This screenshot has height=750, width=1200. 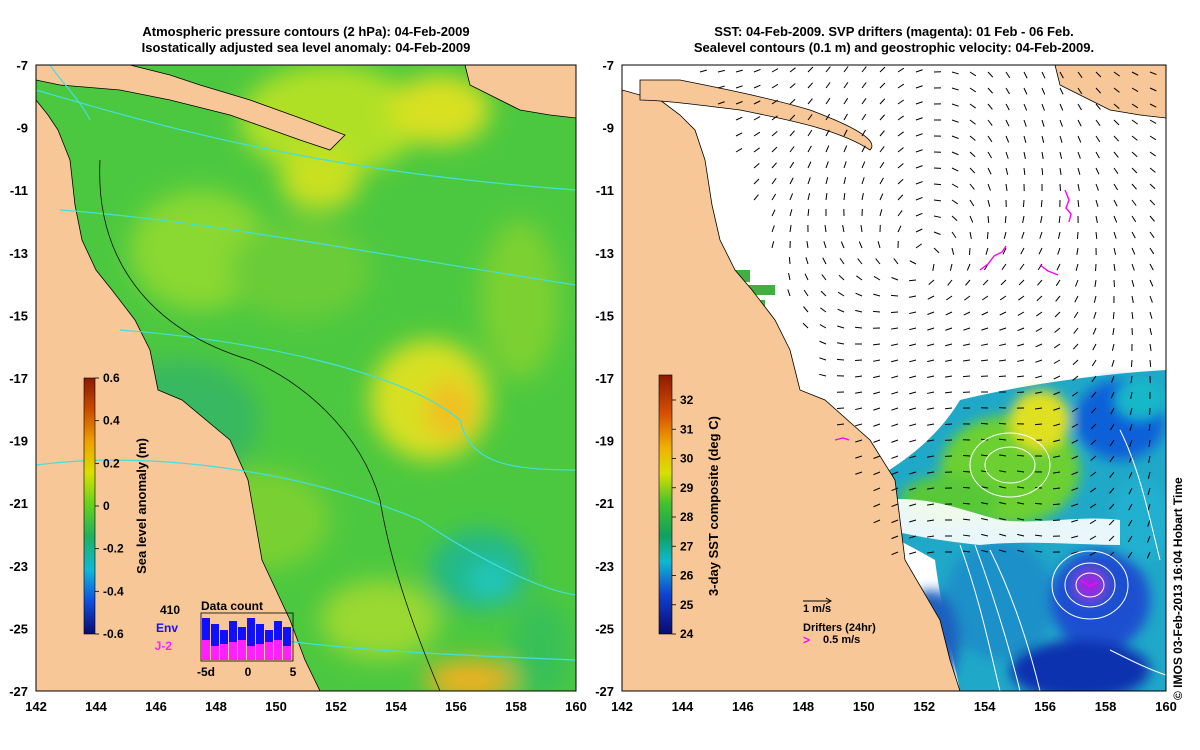 What do you see at coordinates (113, 549) in the screenshot?
I see `colorbar-tick-label: -0.2` at bounding box center [113, 549].